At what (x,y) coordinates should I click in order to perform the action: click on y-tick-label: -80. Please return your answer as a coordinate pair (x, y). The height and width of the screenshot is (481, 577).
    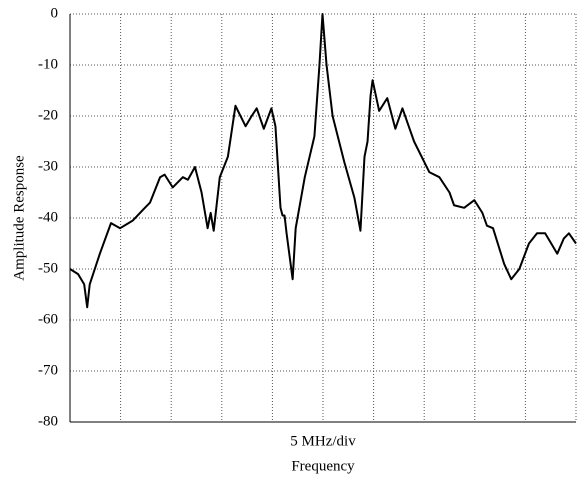
    Looking at the image, I should click on (48, 421).